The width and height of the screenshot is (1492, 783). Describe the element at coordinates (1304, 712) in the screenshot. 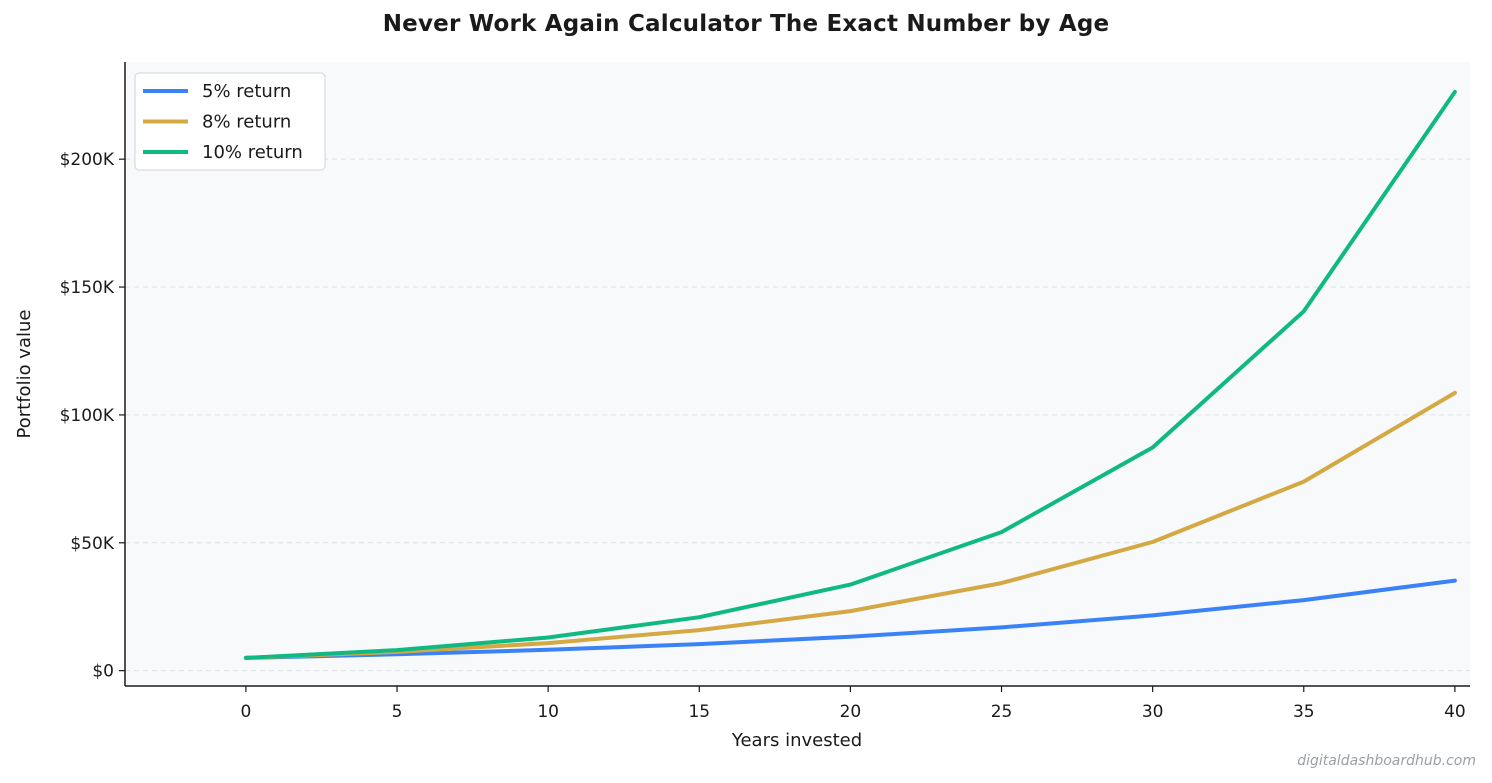

I see `x-tick-label: 35` at that location.